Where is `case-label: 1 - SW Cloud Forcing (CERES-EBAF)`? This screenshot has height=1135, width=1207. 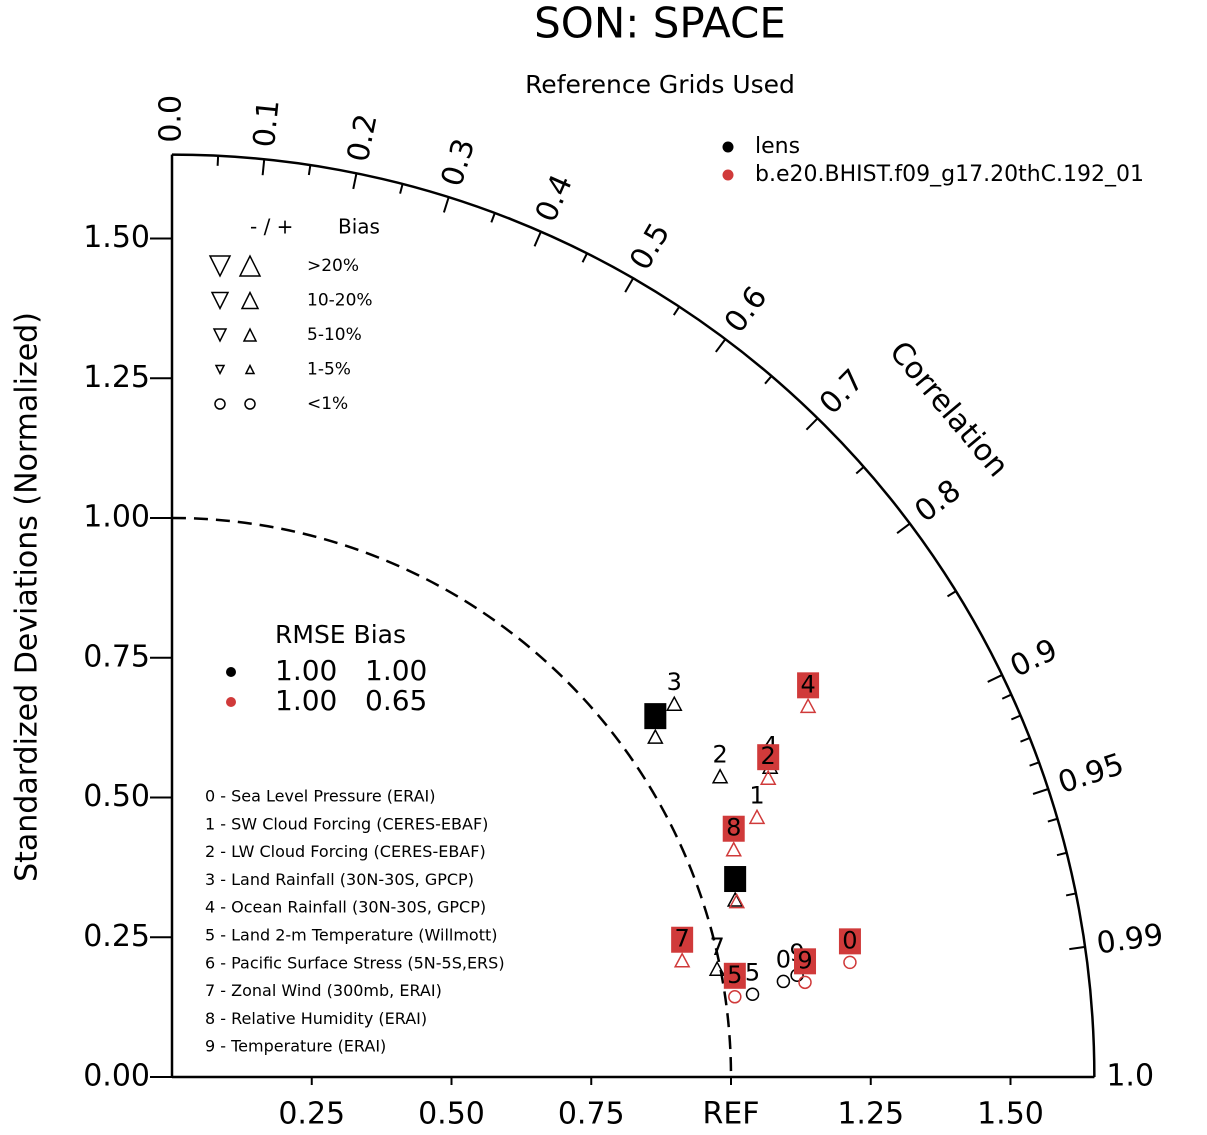
case-label: 1 - SW Cloud Forcing (CERES-EBAF) is located at coordinates (346, 823).